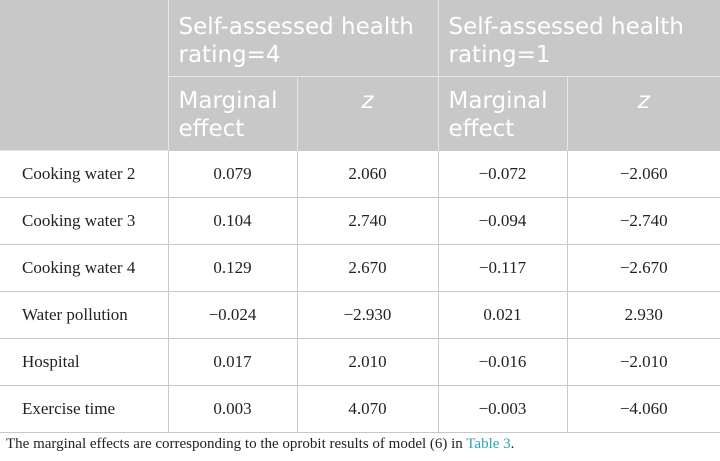  What do you see at coordinates (232, 220) in the screenshot?
I see `table-cell: 0.104` at bounding box center [232, 220].